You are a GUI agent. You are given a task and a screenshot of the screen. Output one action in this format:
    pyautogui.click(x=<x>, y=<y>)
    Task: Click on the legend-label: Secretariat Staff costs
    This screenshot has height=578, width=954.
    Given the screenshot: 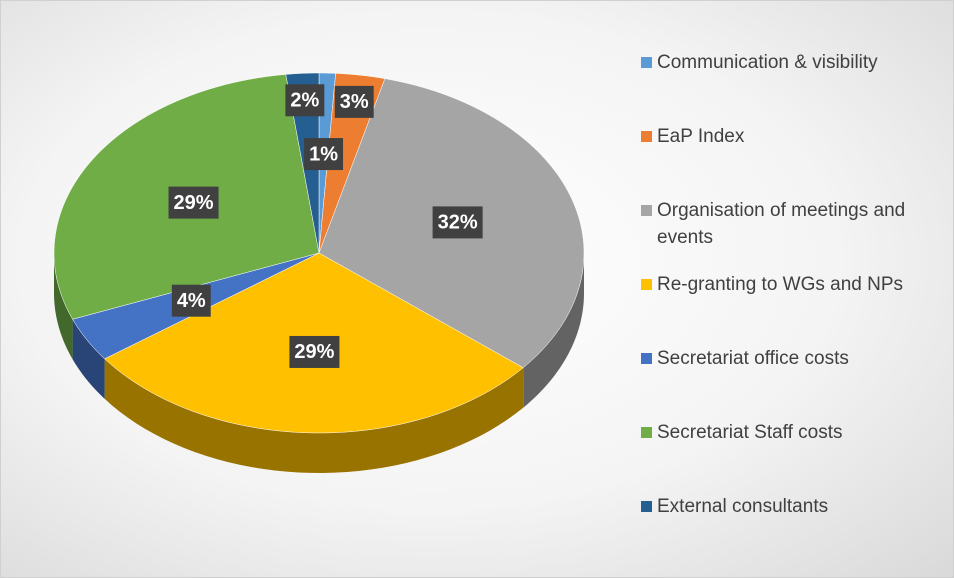 What is the action you would take?
    pyautogui.click(x=750, y=432)
    